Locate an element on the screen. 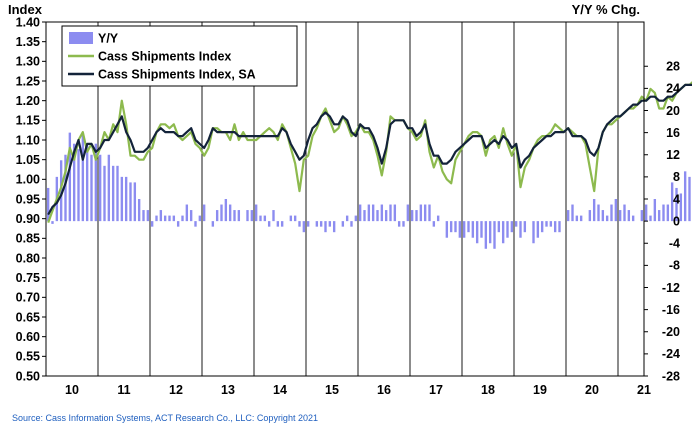  left-tick-label: 0.65 is located at coordinates (28, 317).